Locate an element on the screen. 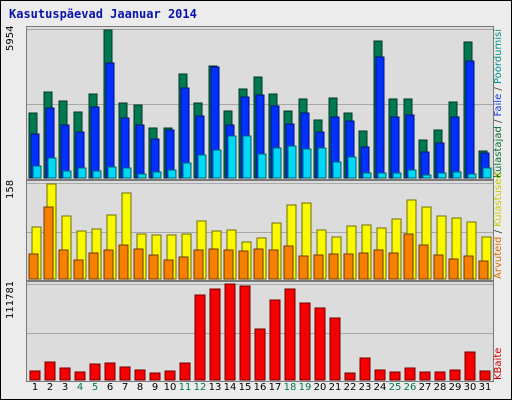  day-label-23: 23 is located at coordinates (365, 387).